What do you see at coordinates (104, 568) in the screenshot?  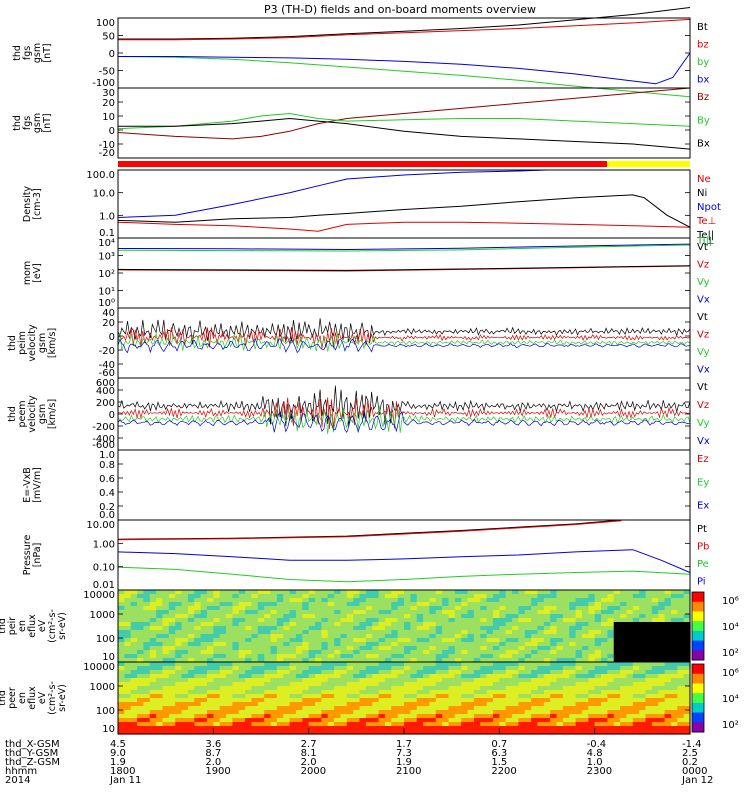 I see `y-tick-label: 0.10` at bounding box center [104, 568].